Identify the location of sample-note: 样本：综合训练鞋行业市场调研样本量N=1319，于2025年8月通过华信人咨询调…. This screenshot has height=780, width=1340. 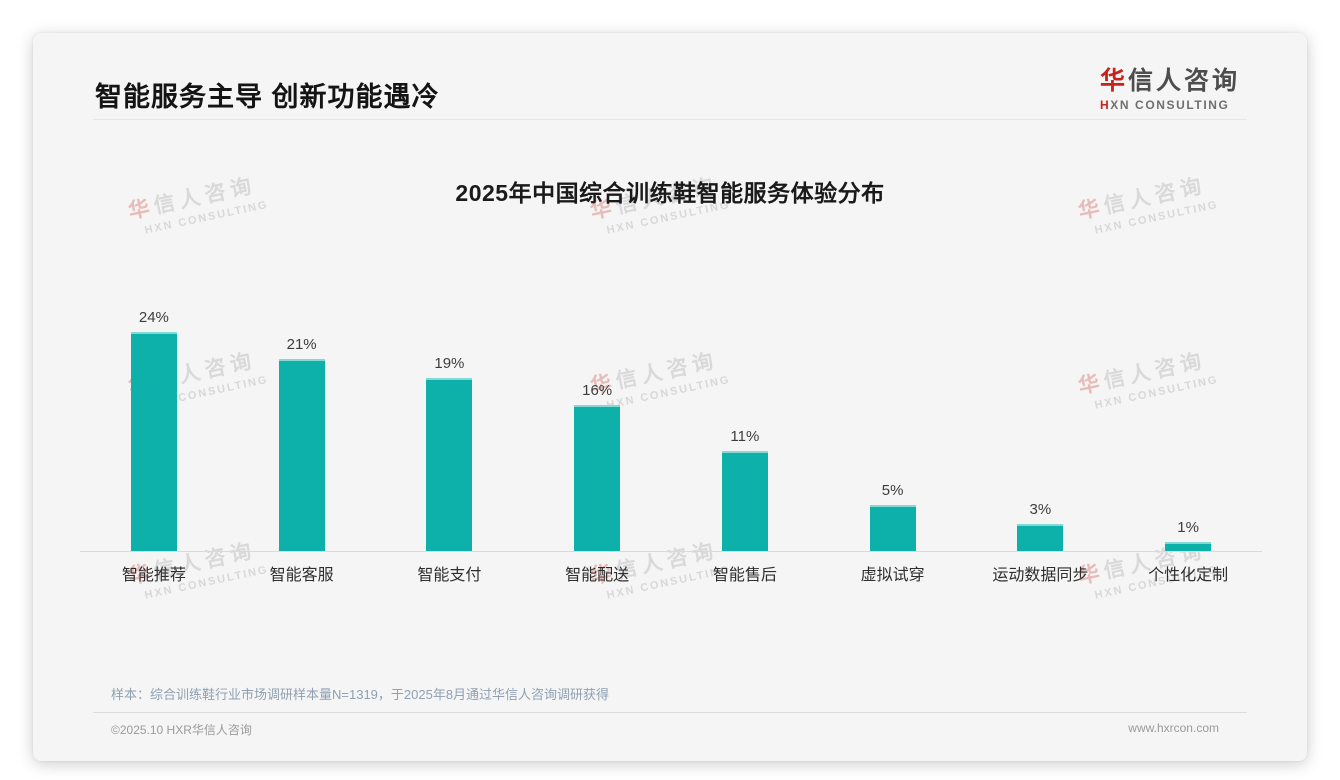
(360, 694).